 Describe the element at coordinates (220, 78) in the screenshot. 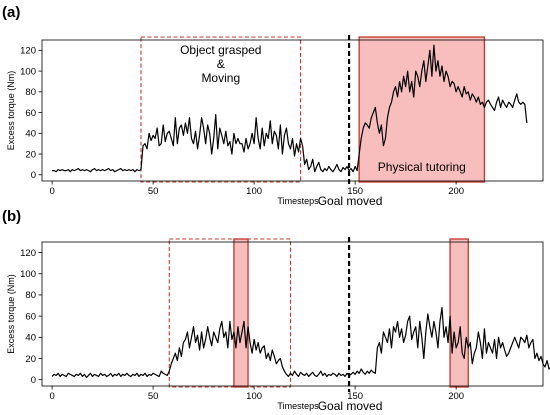

I see `annotation-label: Moving` at that location.